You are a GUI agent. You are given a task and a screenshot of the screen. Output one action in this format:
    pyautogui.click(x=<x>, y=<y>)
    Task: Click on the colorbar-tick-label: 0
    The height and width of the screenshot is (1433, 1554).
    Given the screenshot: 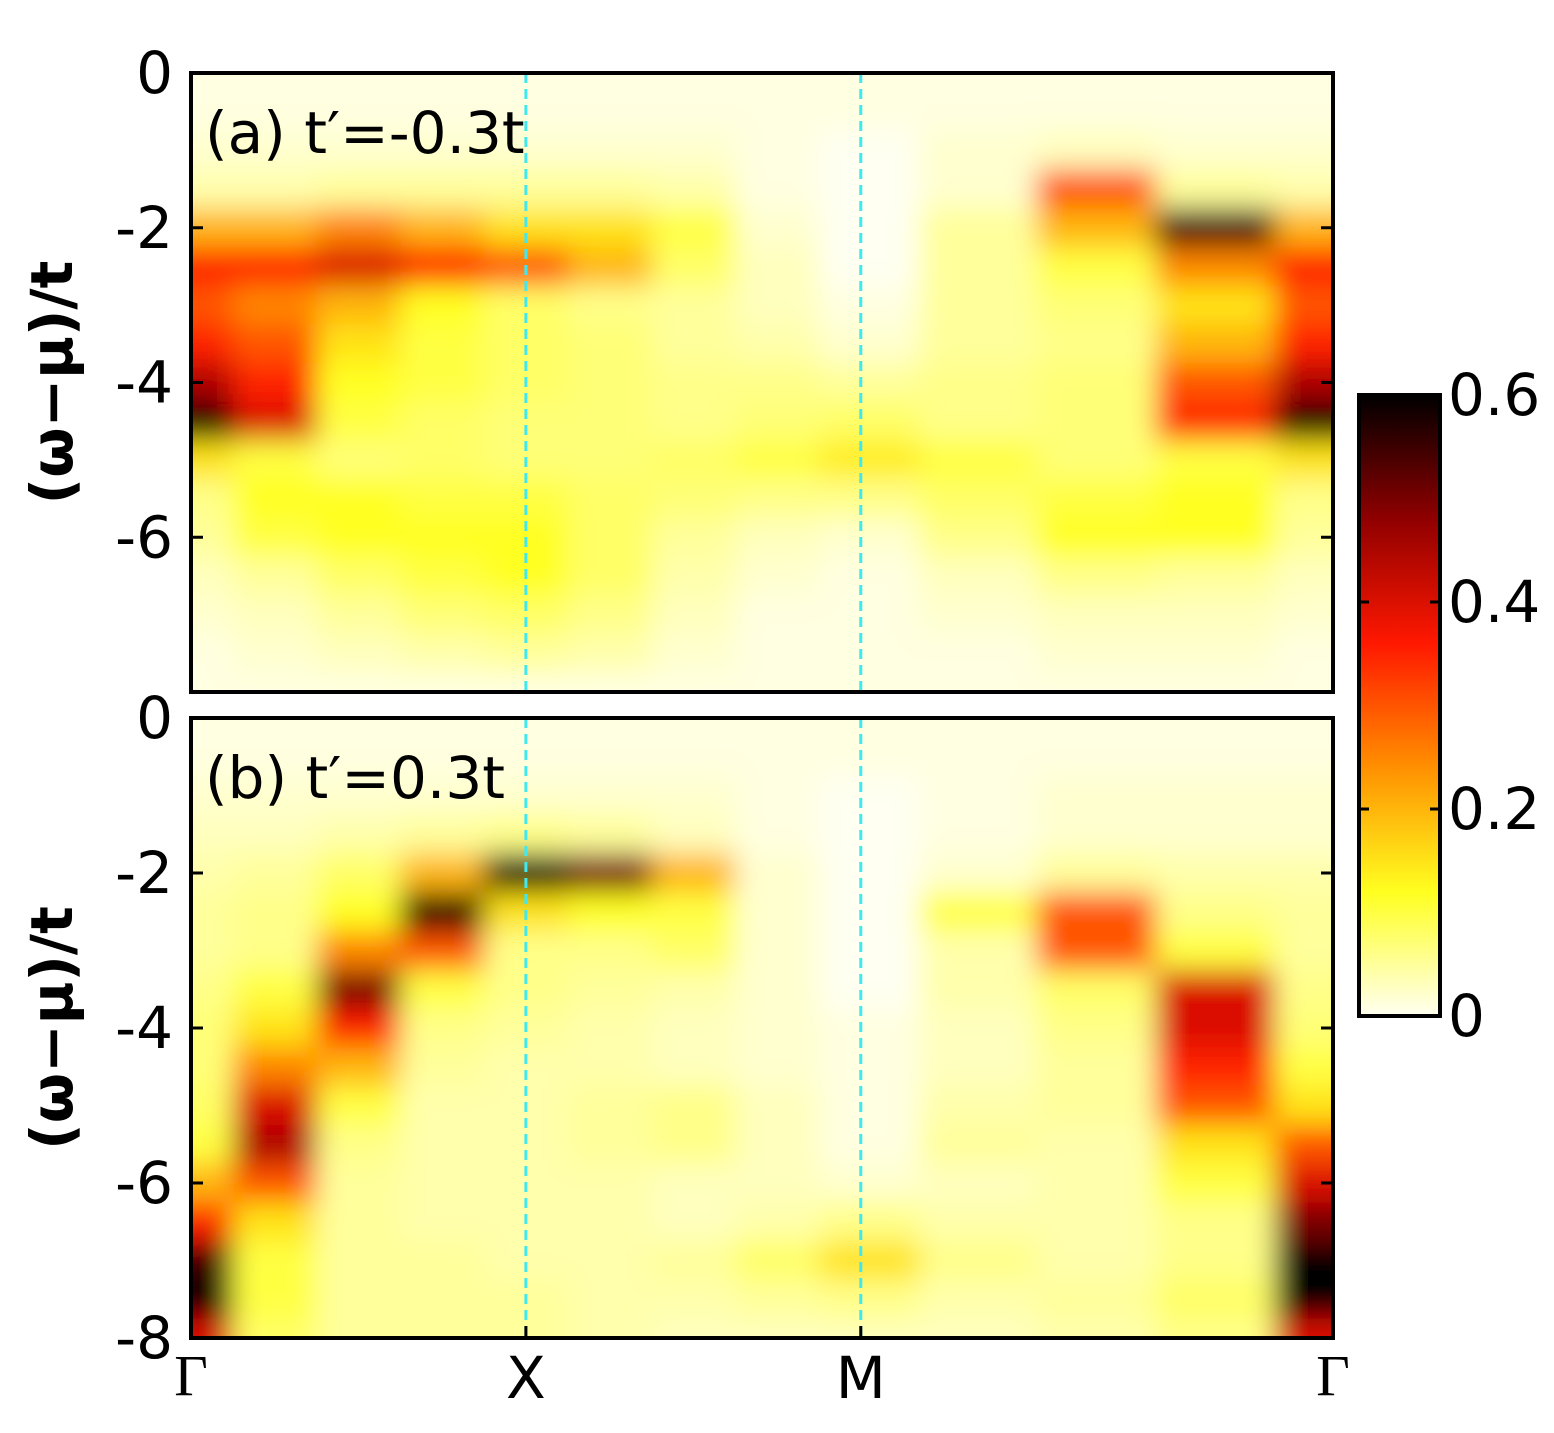 What is the action you would take?
    pyautogui.click(x=1466, y=1016)
    